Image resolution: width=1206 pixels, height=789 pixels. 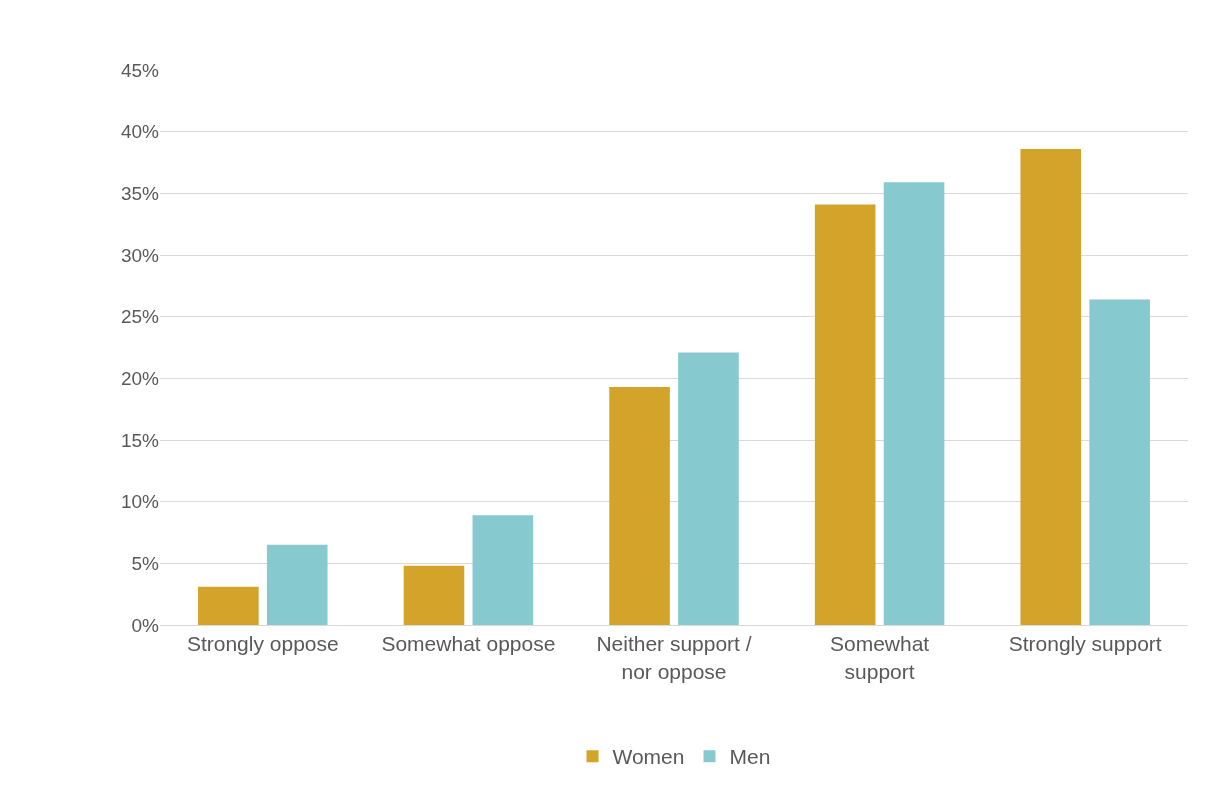 What do you see at coordinates (140, 317) in the screenshot?
I see `y-tick-label: 25%` at bounding box center [140, 317].